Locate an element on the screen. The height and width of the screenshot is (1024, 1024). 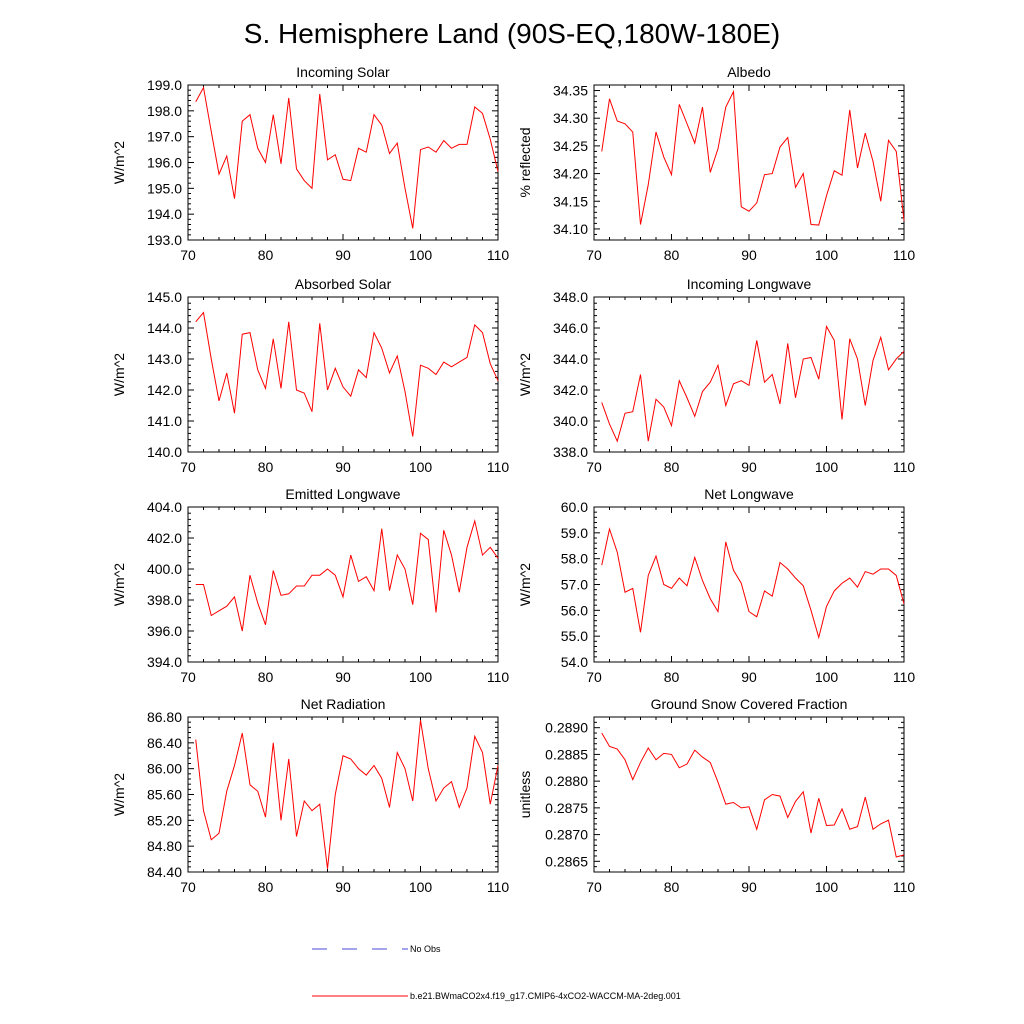
y-tick-label: 195.0 is located at coordinates (164, 188).